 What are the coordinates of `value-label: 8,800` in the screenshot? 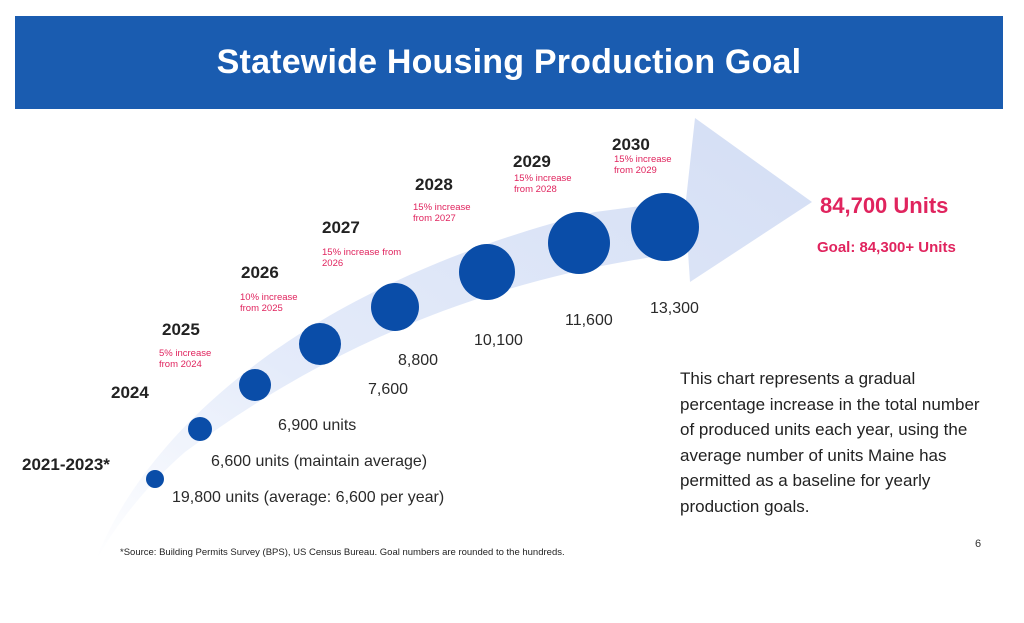 It's located at (418, 360).